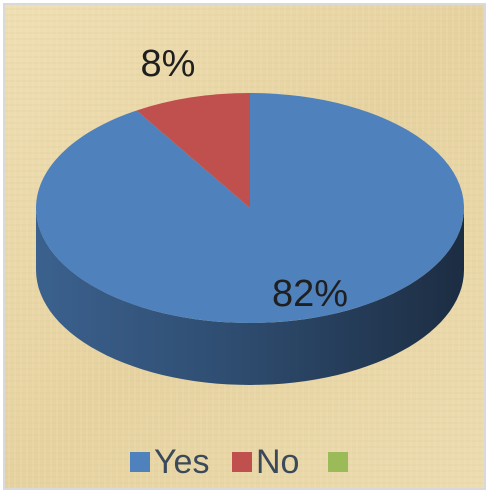 The height and width of the screenshot is (493, 489). I want to click on value-label: 82%, so click(310, 294).